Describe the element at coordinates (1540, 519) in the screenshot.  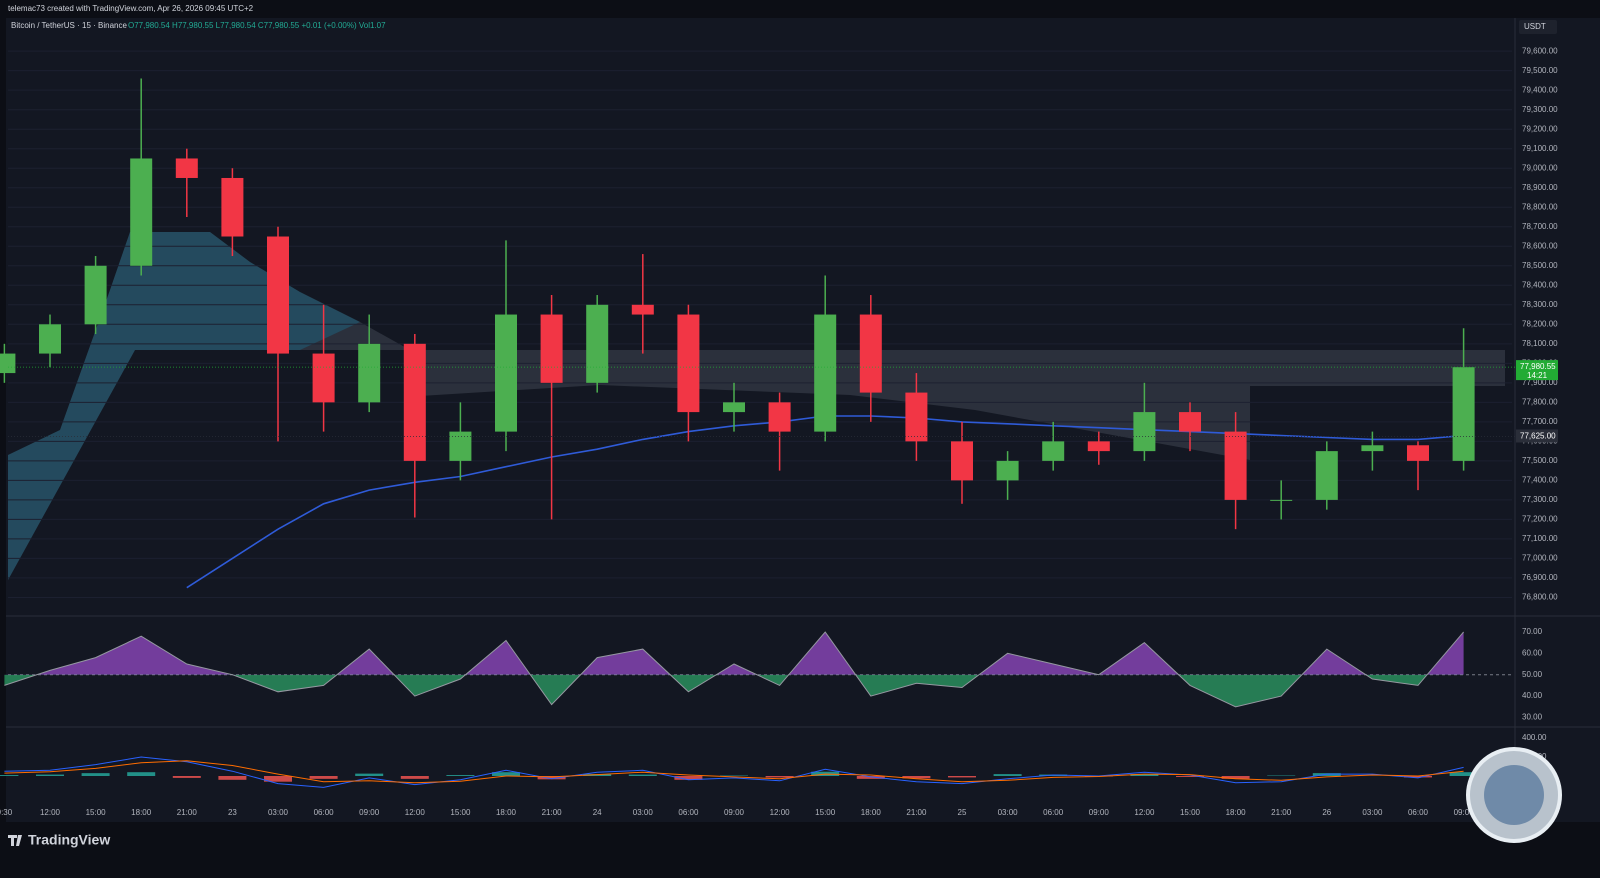
I see `y-tick-label: 77,200.00` at that location.